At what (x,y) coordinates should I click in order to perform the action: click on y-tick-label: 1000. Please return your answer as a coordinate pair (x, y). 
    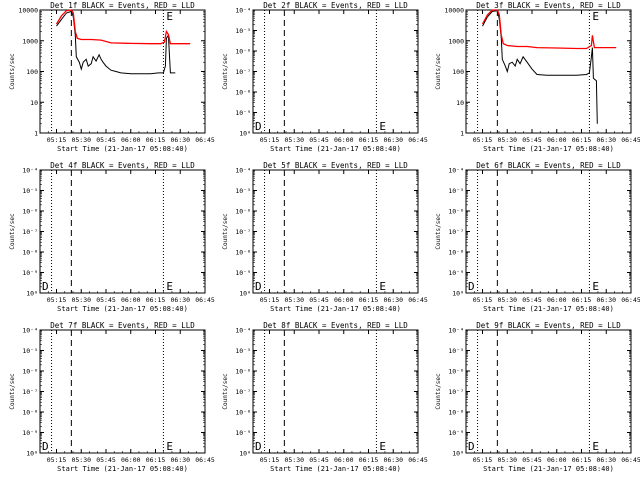
    Looking at the image, I should click on (30, 41).